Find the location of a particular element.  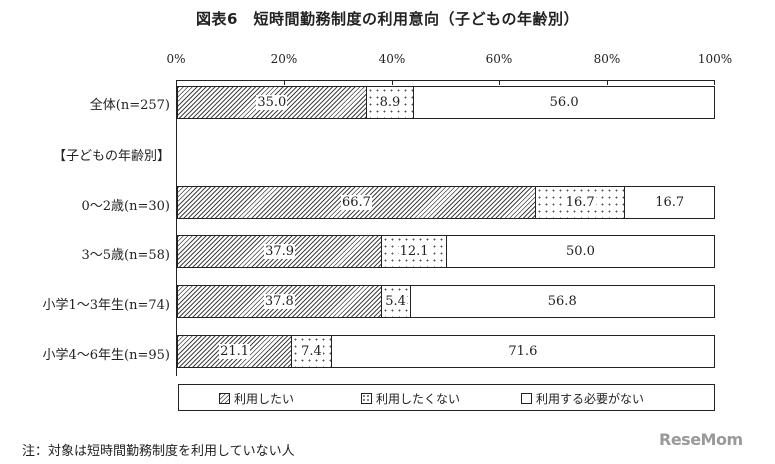

value-label: 56.0 is located at coordinates (564, 102).